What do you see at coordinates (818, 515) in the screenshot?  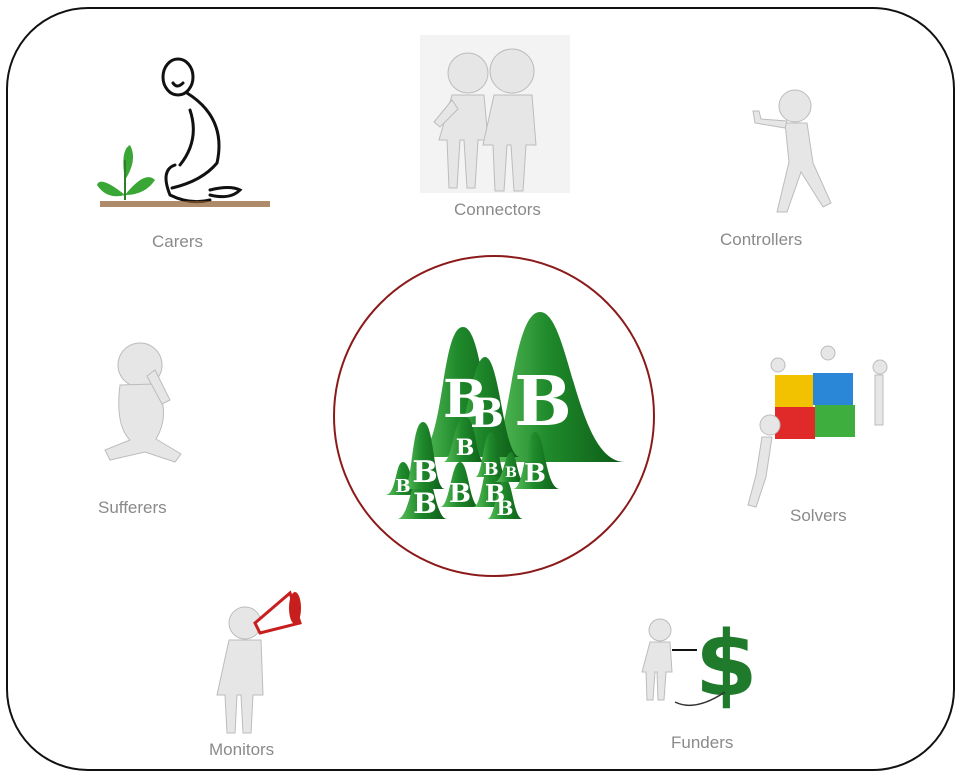 I see `solvers-label: Solvers` at bounding box center [818, 515].